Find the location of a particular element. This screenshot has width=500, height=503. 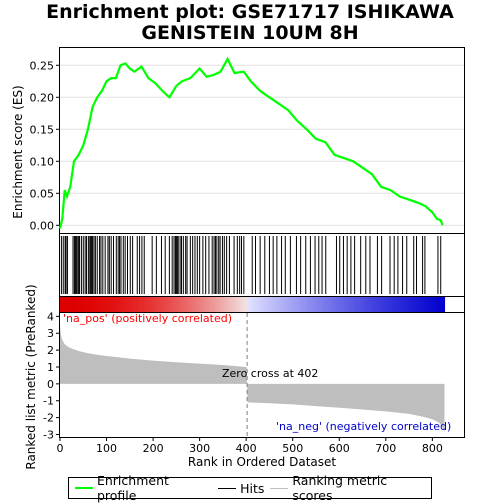

legend-item-hits: Hits is located at coordinates (241, 488).